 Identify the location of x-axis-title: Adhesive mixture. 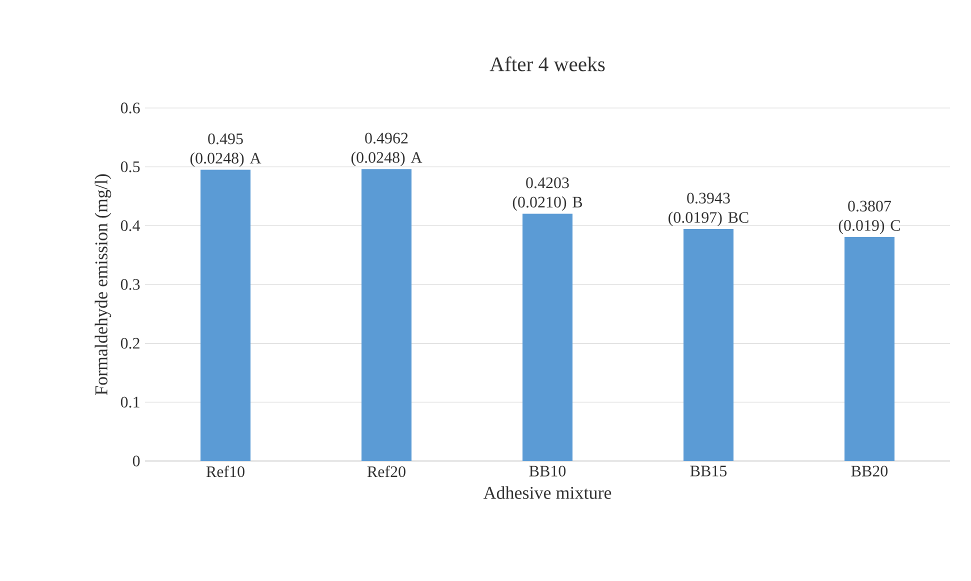
(547, 492).